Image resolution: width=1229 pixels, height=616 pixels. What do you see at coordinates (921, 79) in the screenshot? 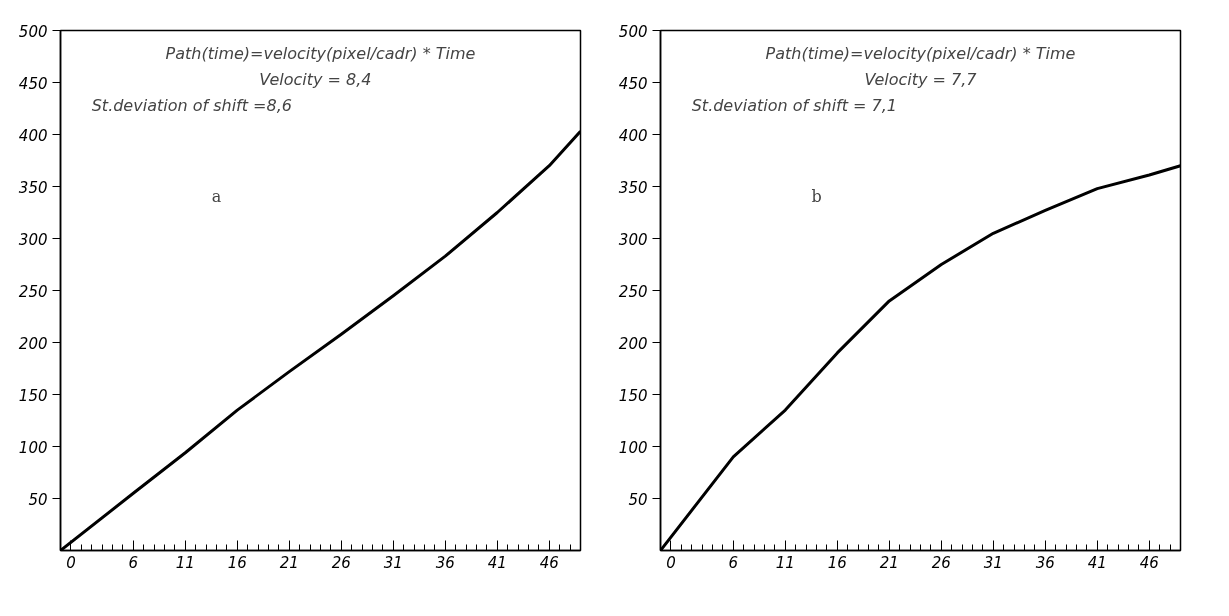
I see `annotation: Velocity = 7,7` at bounding box center [921, 79].